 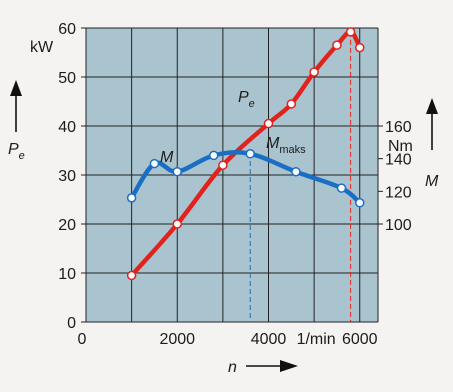 What do you see at coordinates (167, 157) in the screenshot?
I see `torque-series-label: M` at bounding box center [167, 157].